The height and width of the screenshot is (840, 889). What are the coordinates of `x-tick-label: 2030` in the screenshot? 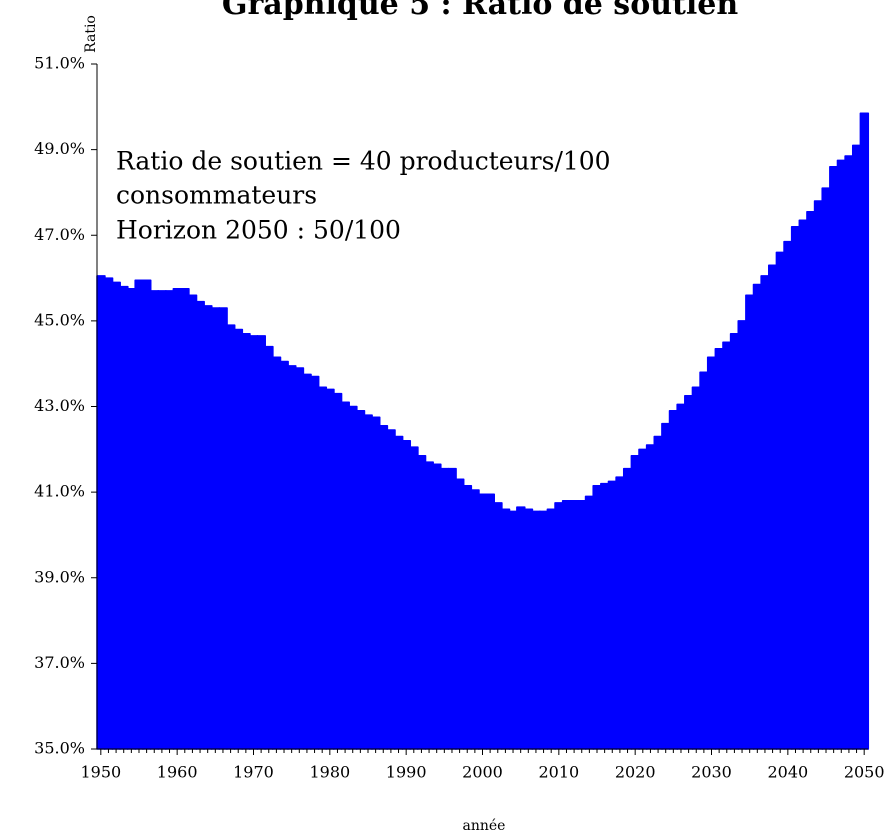 It's located at (711, 772).